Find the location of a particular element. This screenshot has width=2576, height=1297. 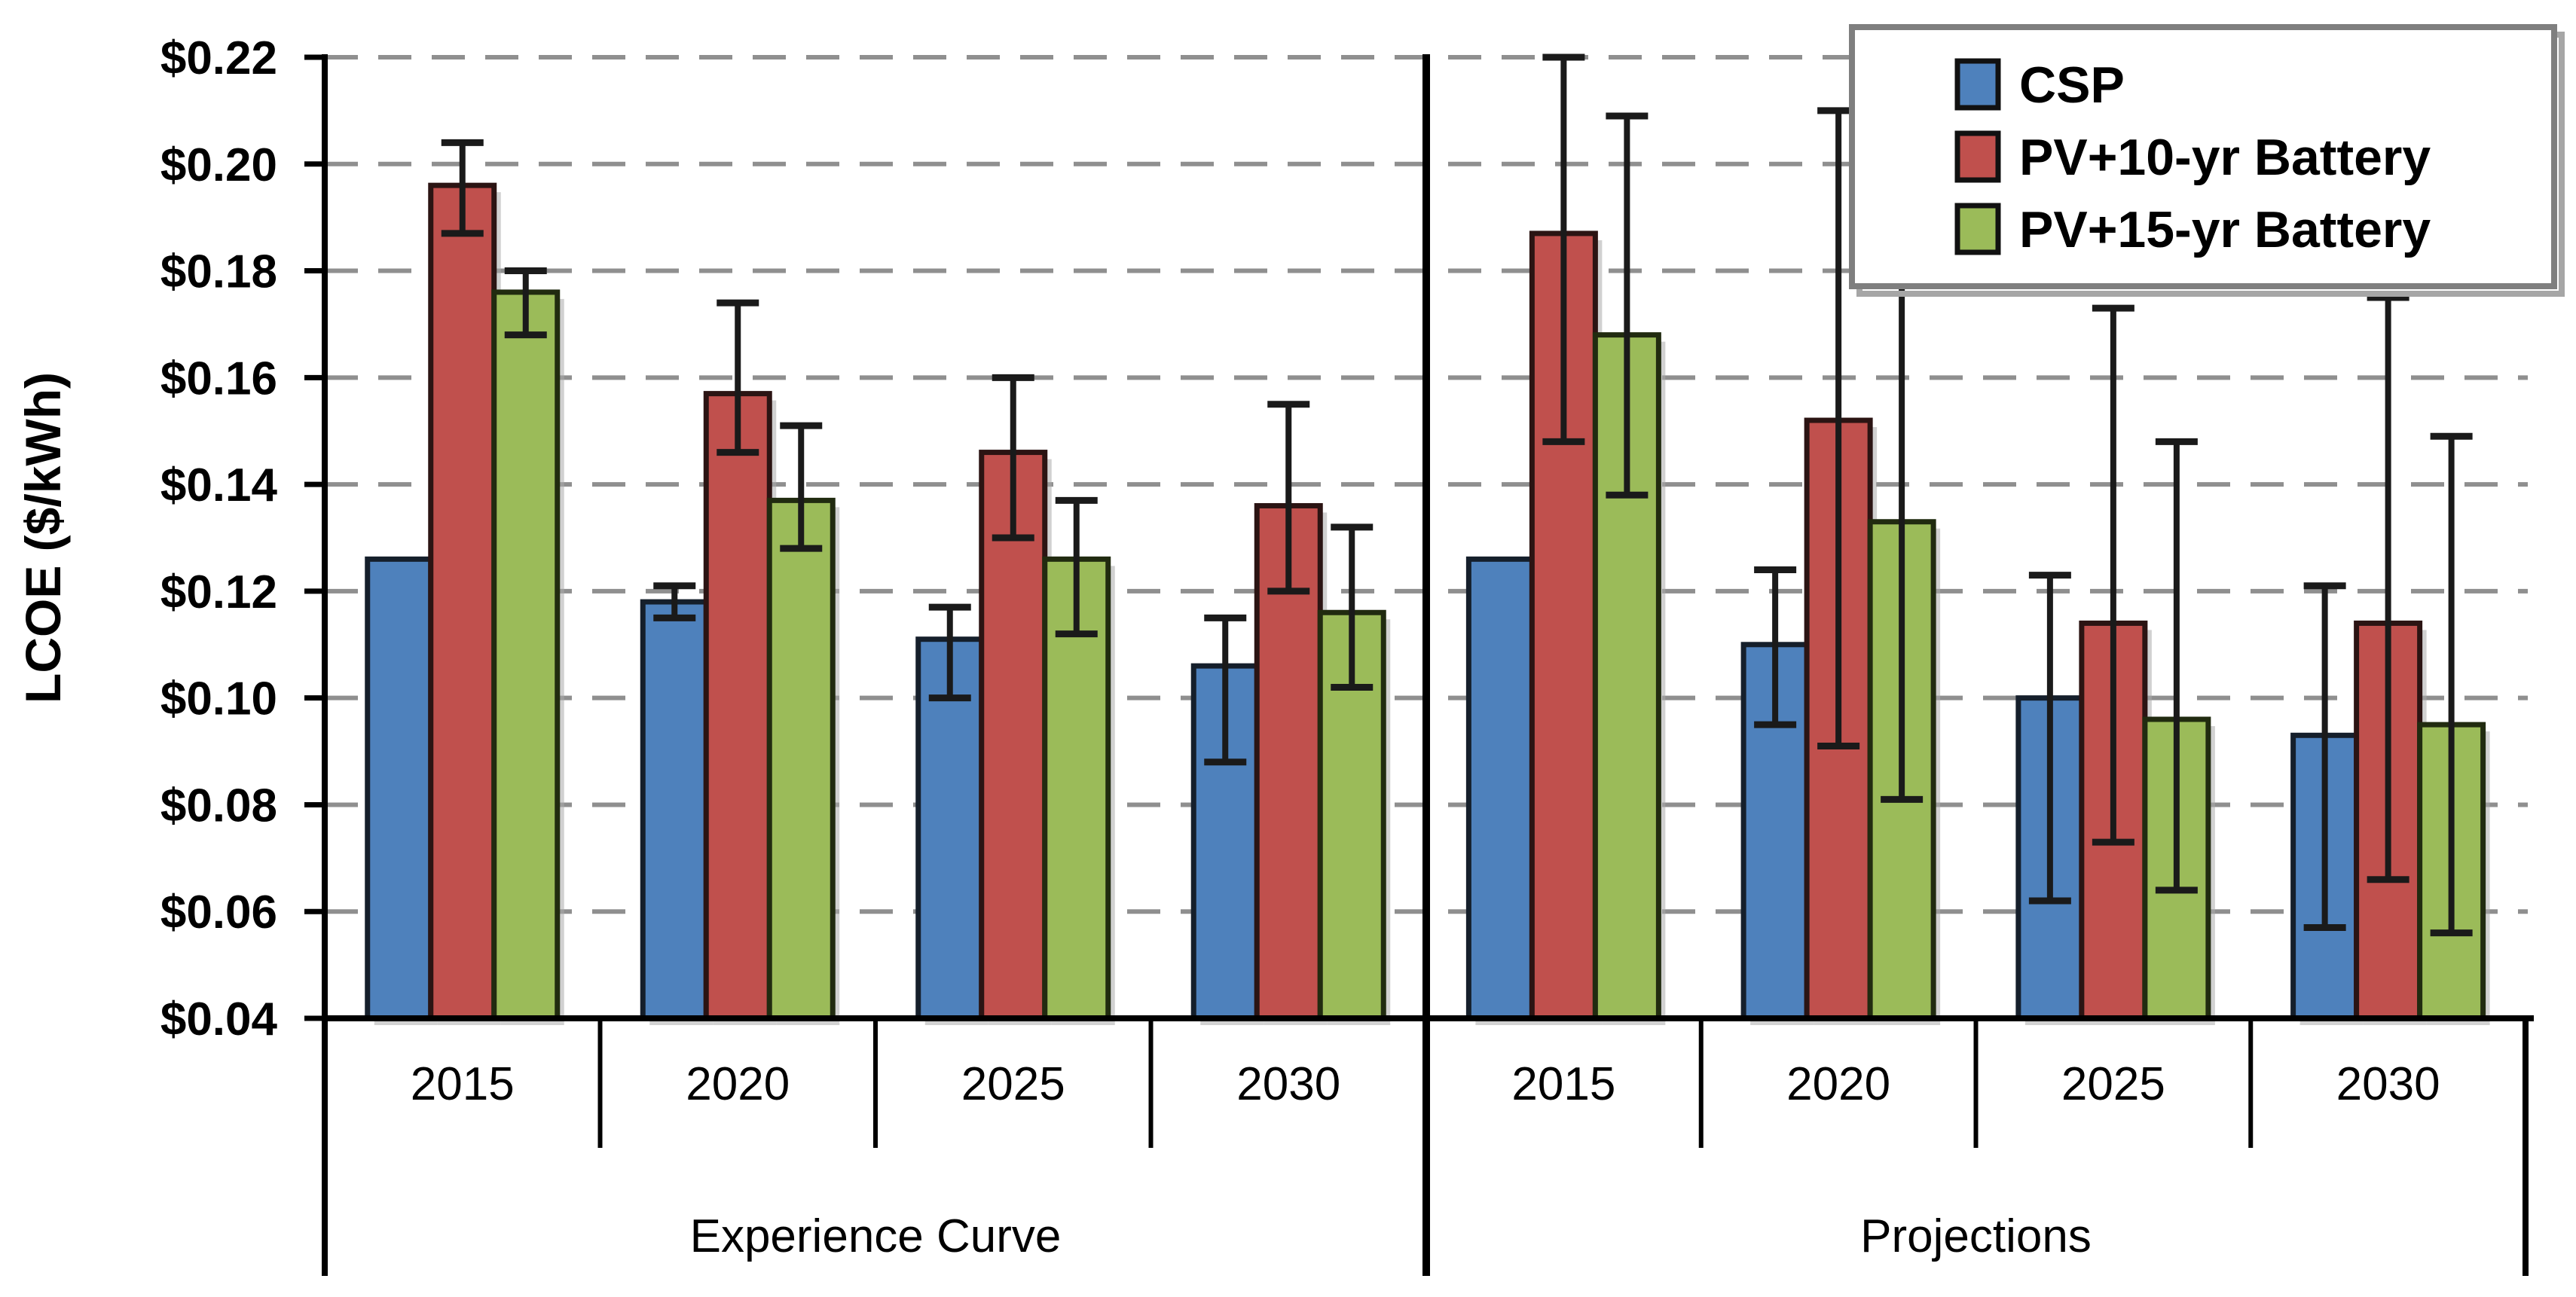

y-tick-label: $0.20 is located at coordinates (218, 165).